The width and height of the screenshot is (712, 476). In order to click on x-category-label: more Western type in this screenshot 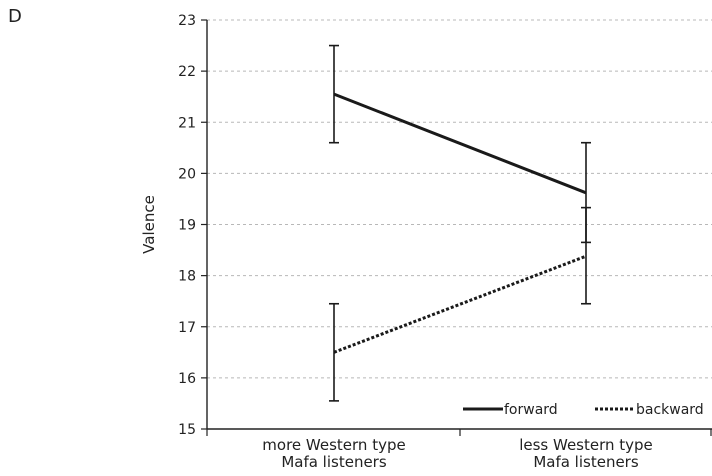, I will do `click(333, 445)`.